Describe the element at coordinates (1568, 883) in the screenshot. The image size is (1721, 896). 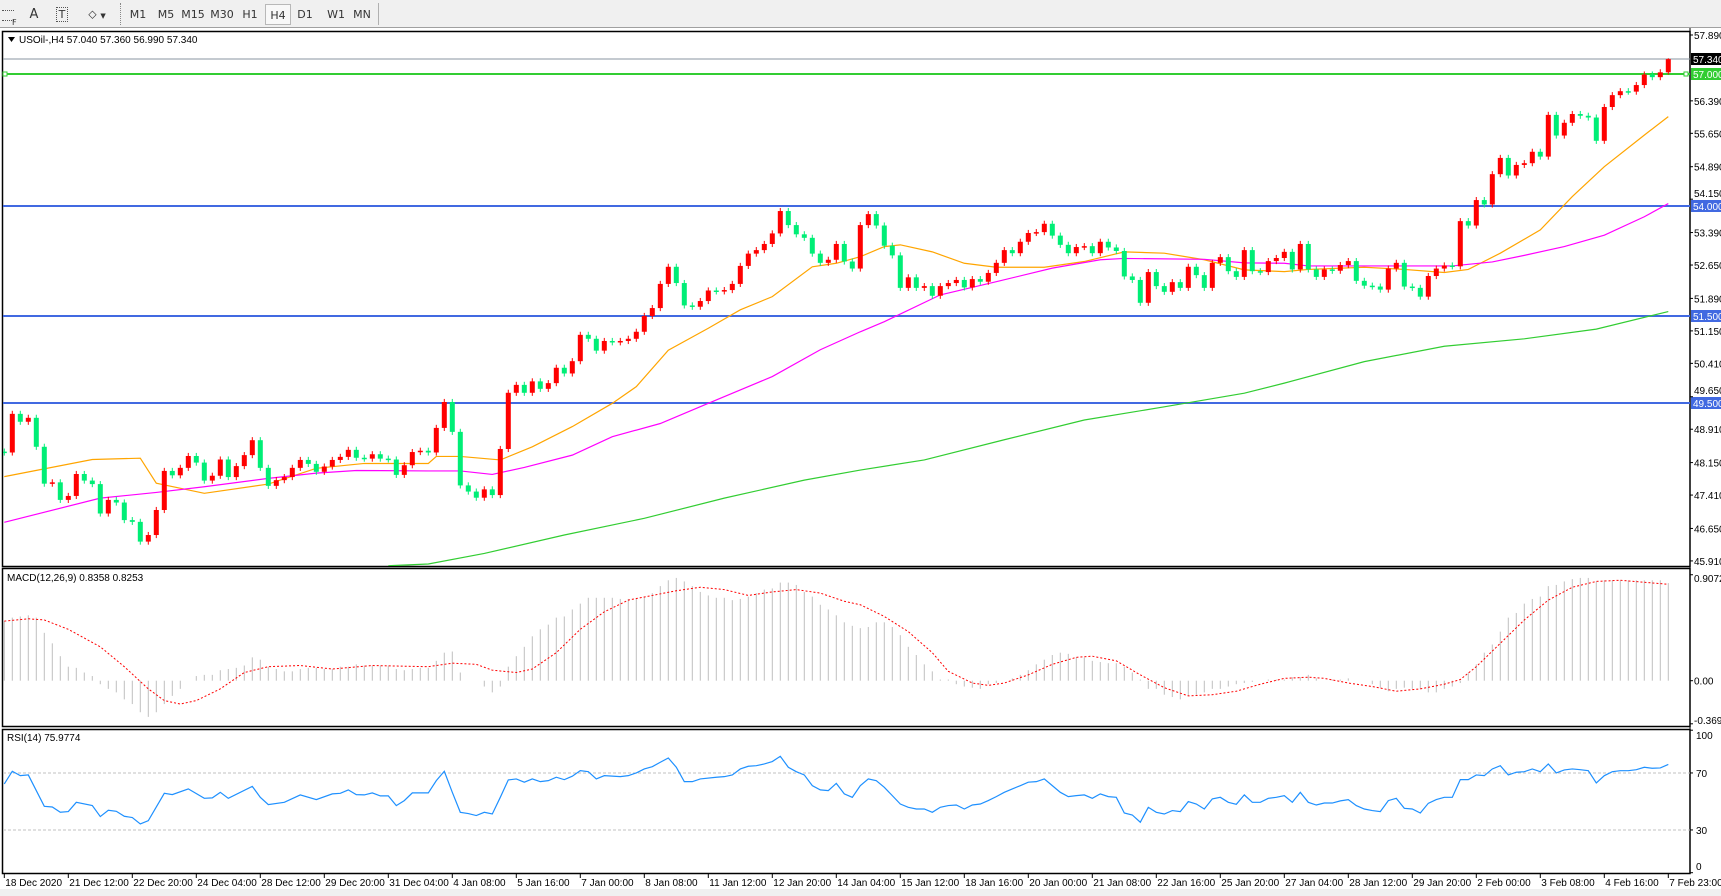
I see `time-tick-label: 3 Feb 08:00` at that location.